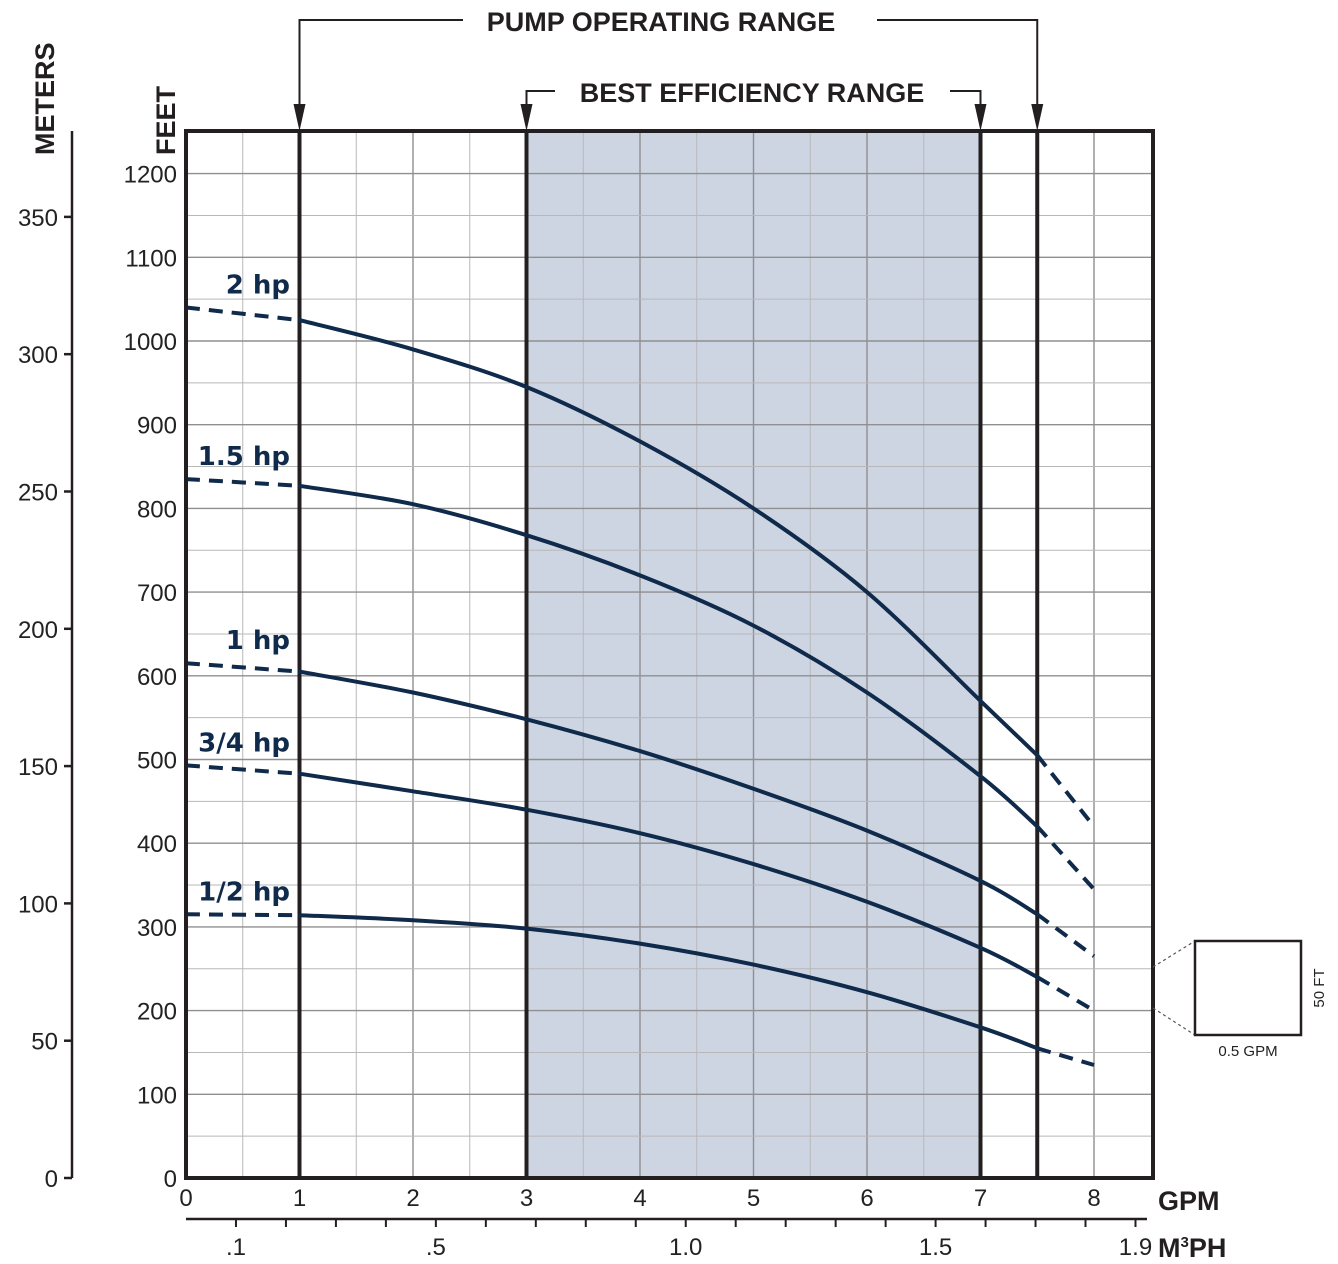  What do you see at coordinates (866, 1198) in the screenshot?
I see `x-tick-label: 6` at bounding box center [866, 1198].